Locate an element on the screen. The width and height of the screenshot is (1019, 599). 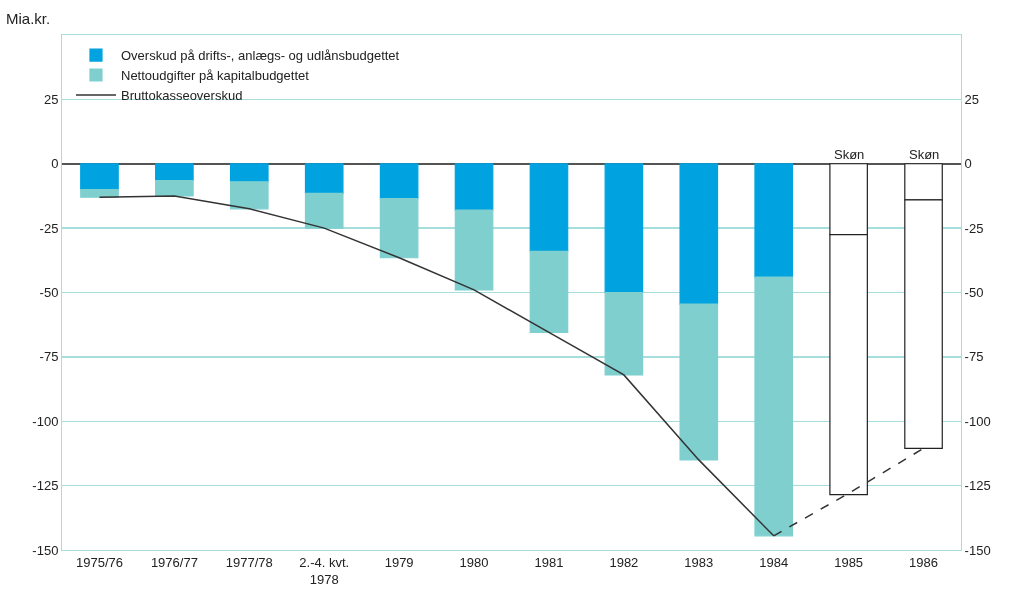
y-tick-label: -125 is located at coordinates (45, 486).